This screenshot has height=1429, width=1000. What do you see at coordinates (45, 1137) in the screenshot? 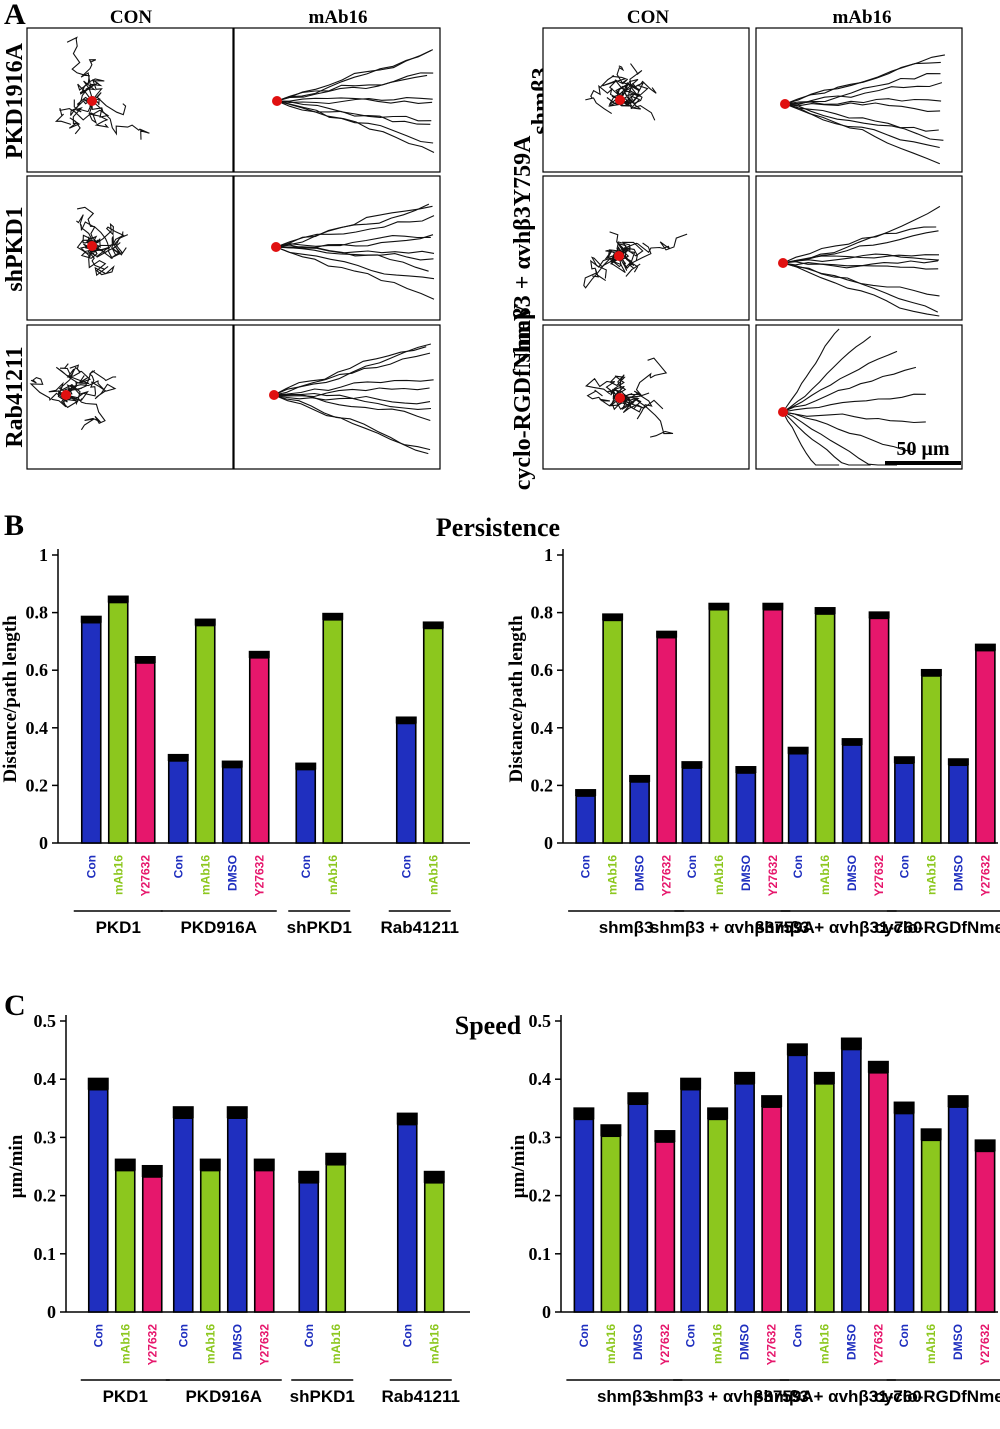
I see `y-tick-label: 0.3` at bounding box center [45, 1137].